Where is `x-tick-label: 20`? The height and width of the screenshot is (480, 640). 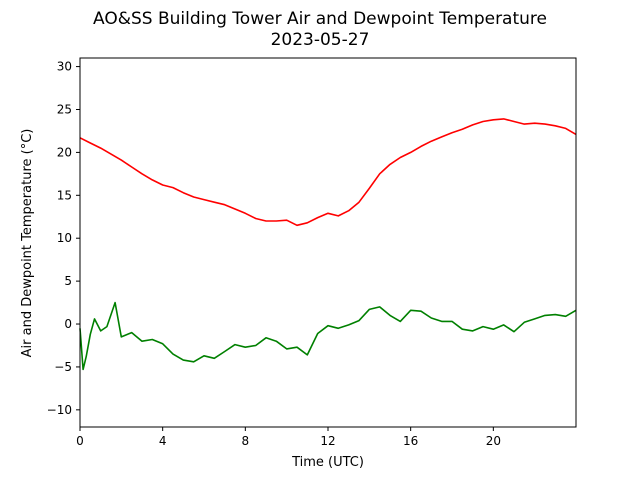
x-tick-label: 20 is located at coordinates (493, 441).